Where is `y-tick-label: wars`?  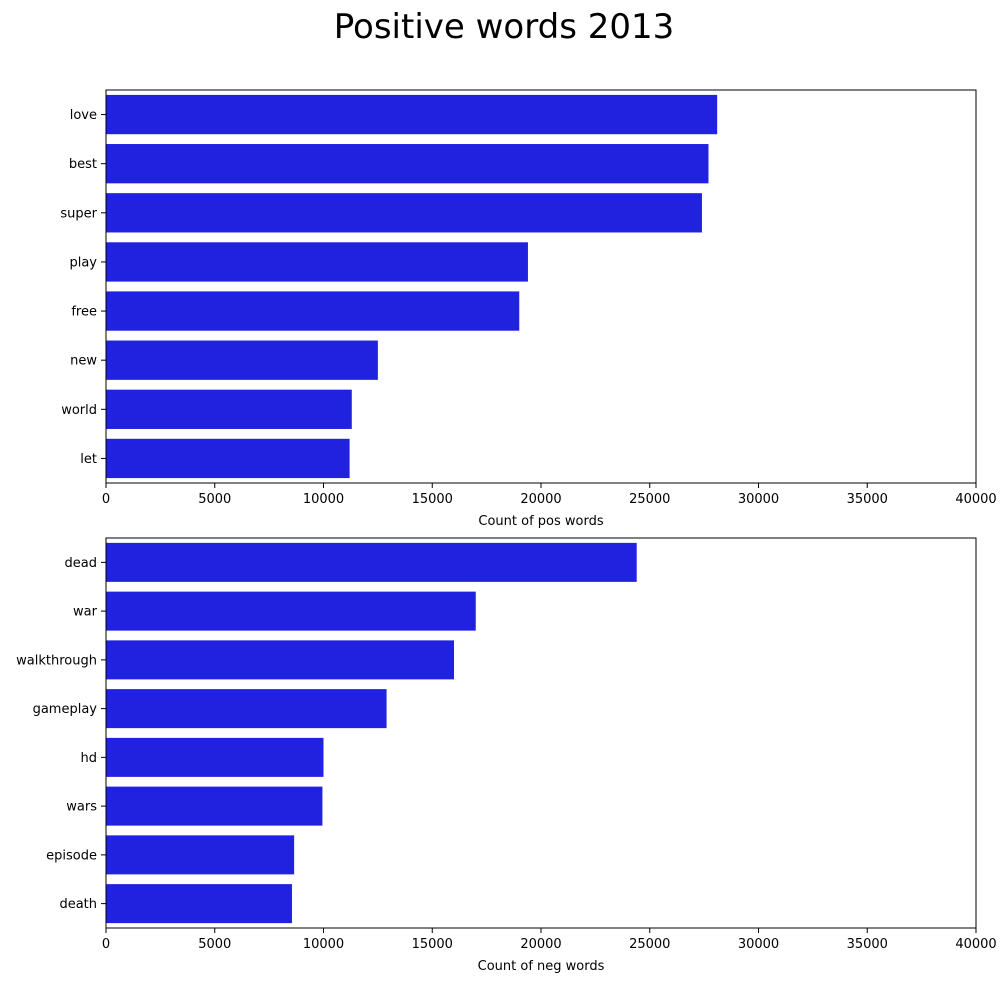 y-tick-label: wars is located at coordinates (81, 807).